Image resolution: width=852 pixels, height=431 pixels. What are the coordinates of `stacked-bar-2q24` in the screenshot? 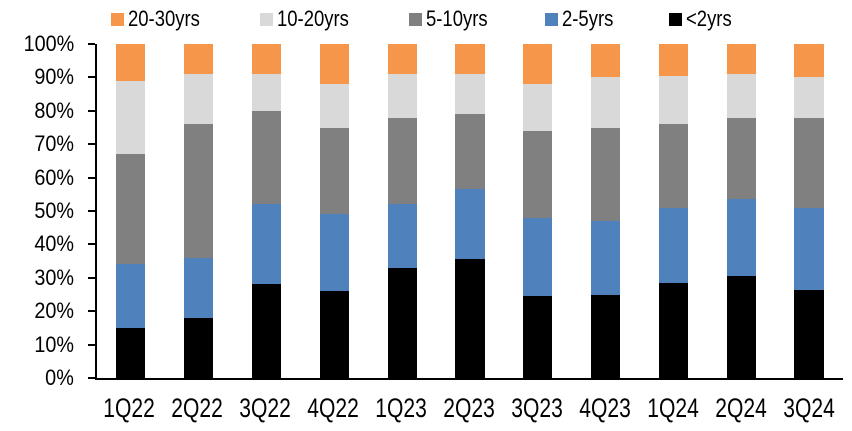 It's located at (741, 211).